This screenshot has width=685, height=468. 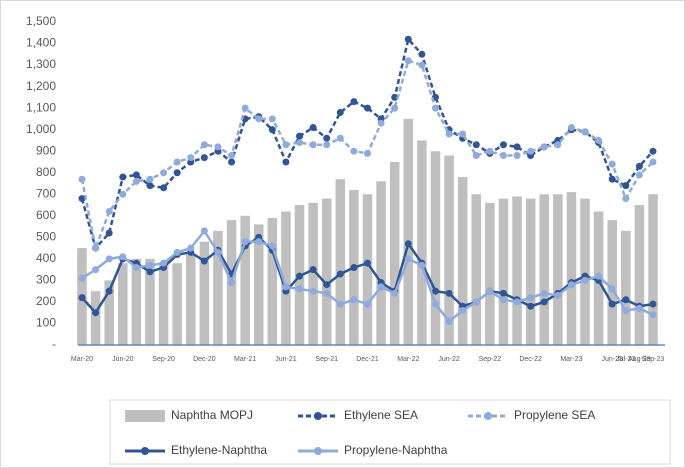 What do you see at coordinates (46, 193) in the screenshot?
I see `y-tick-label: 700` at bounding box center [46, 193].